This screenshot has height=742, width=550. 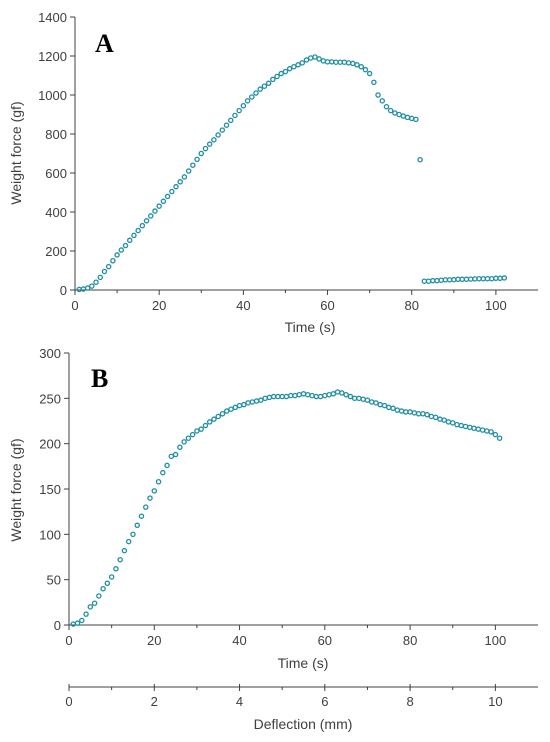 What do you see at coordinates (16, 152) in the screenshot?
I see `chart-a-y-axis-title: Weight force (gf)` at bounding box center [16, 152].